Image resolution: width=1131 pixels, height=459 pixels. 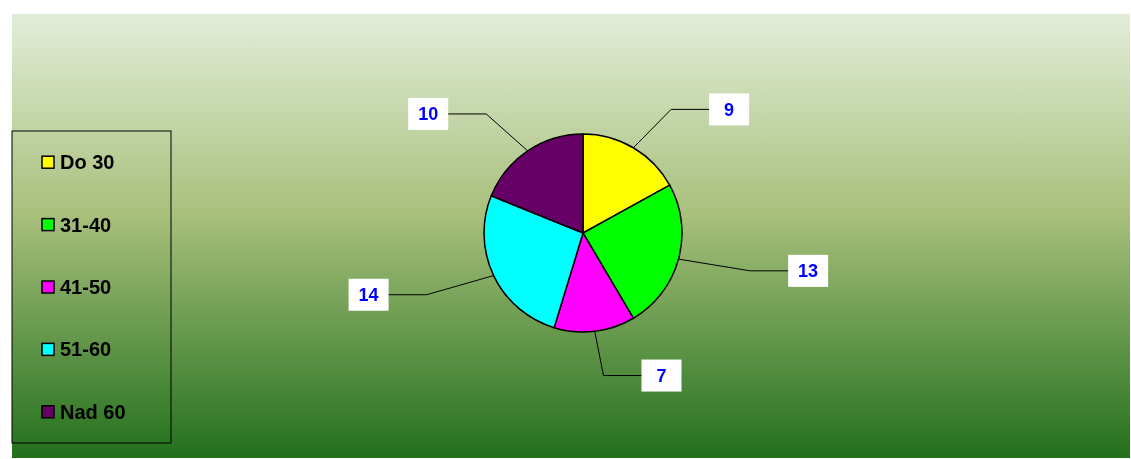 I want to click on data-label: 13, so click(x=808, y=271).